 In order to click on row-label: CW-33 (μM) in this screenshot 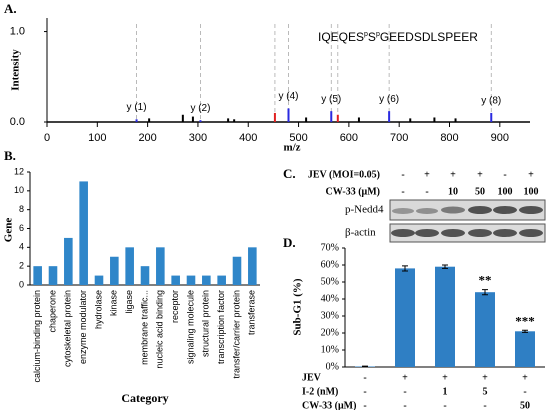, I will do `click(329, 405)`.